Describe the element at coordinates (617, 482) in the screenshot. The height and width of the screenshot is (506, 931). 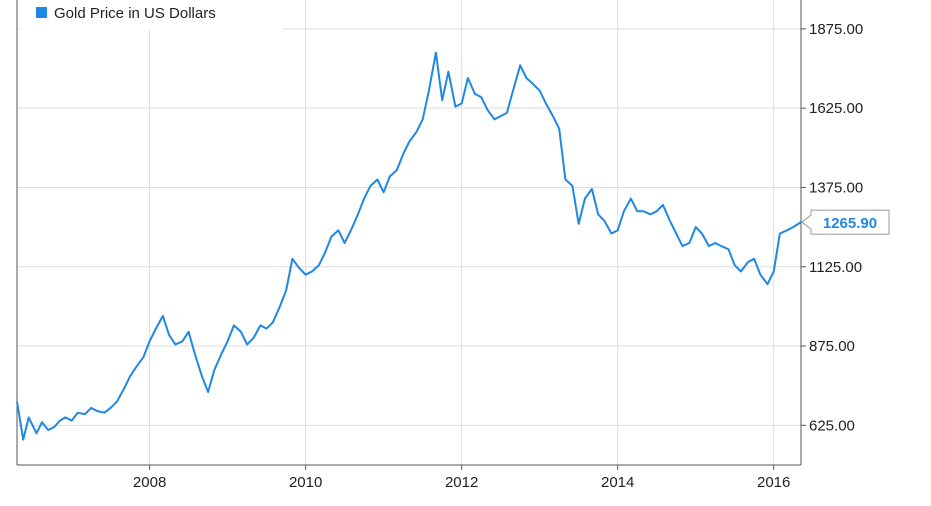
I see `x-tick-label: 2014` at that location.